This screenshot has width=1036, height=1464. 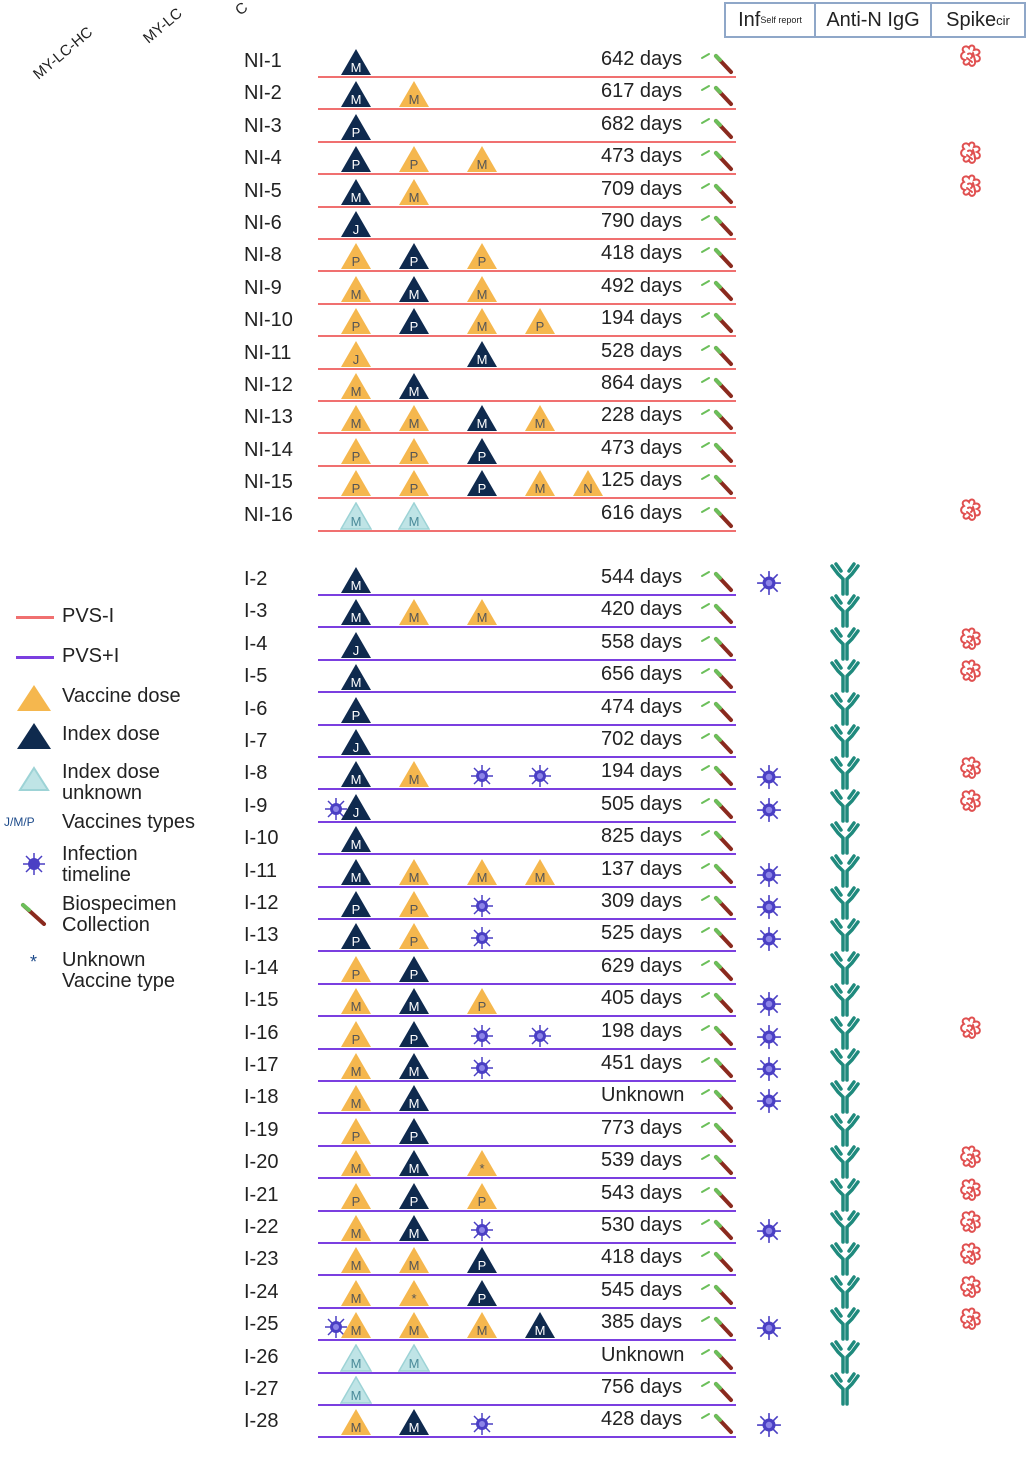 I want to click on table-row: I-2 M 544 days, so click(x=518, y=580).